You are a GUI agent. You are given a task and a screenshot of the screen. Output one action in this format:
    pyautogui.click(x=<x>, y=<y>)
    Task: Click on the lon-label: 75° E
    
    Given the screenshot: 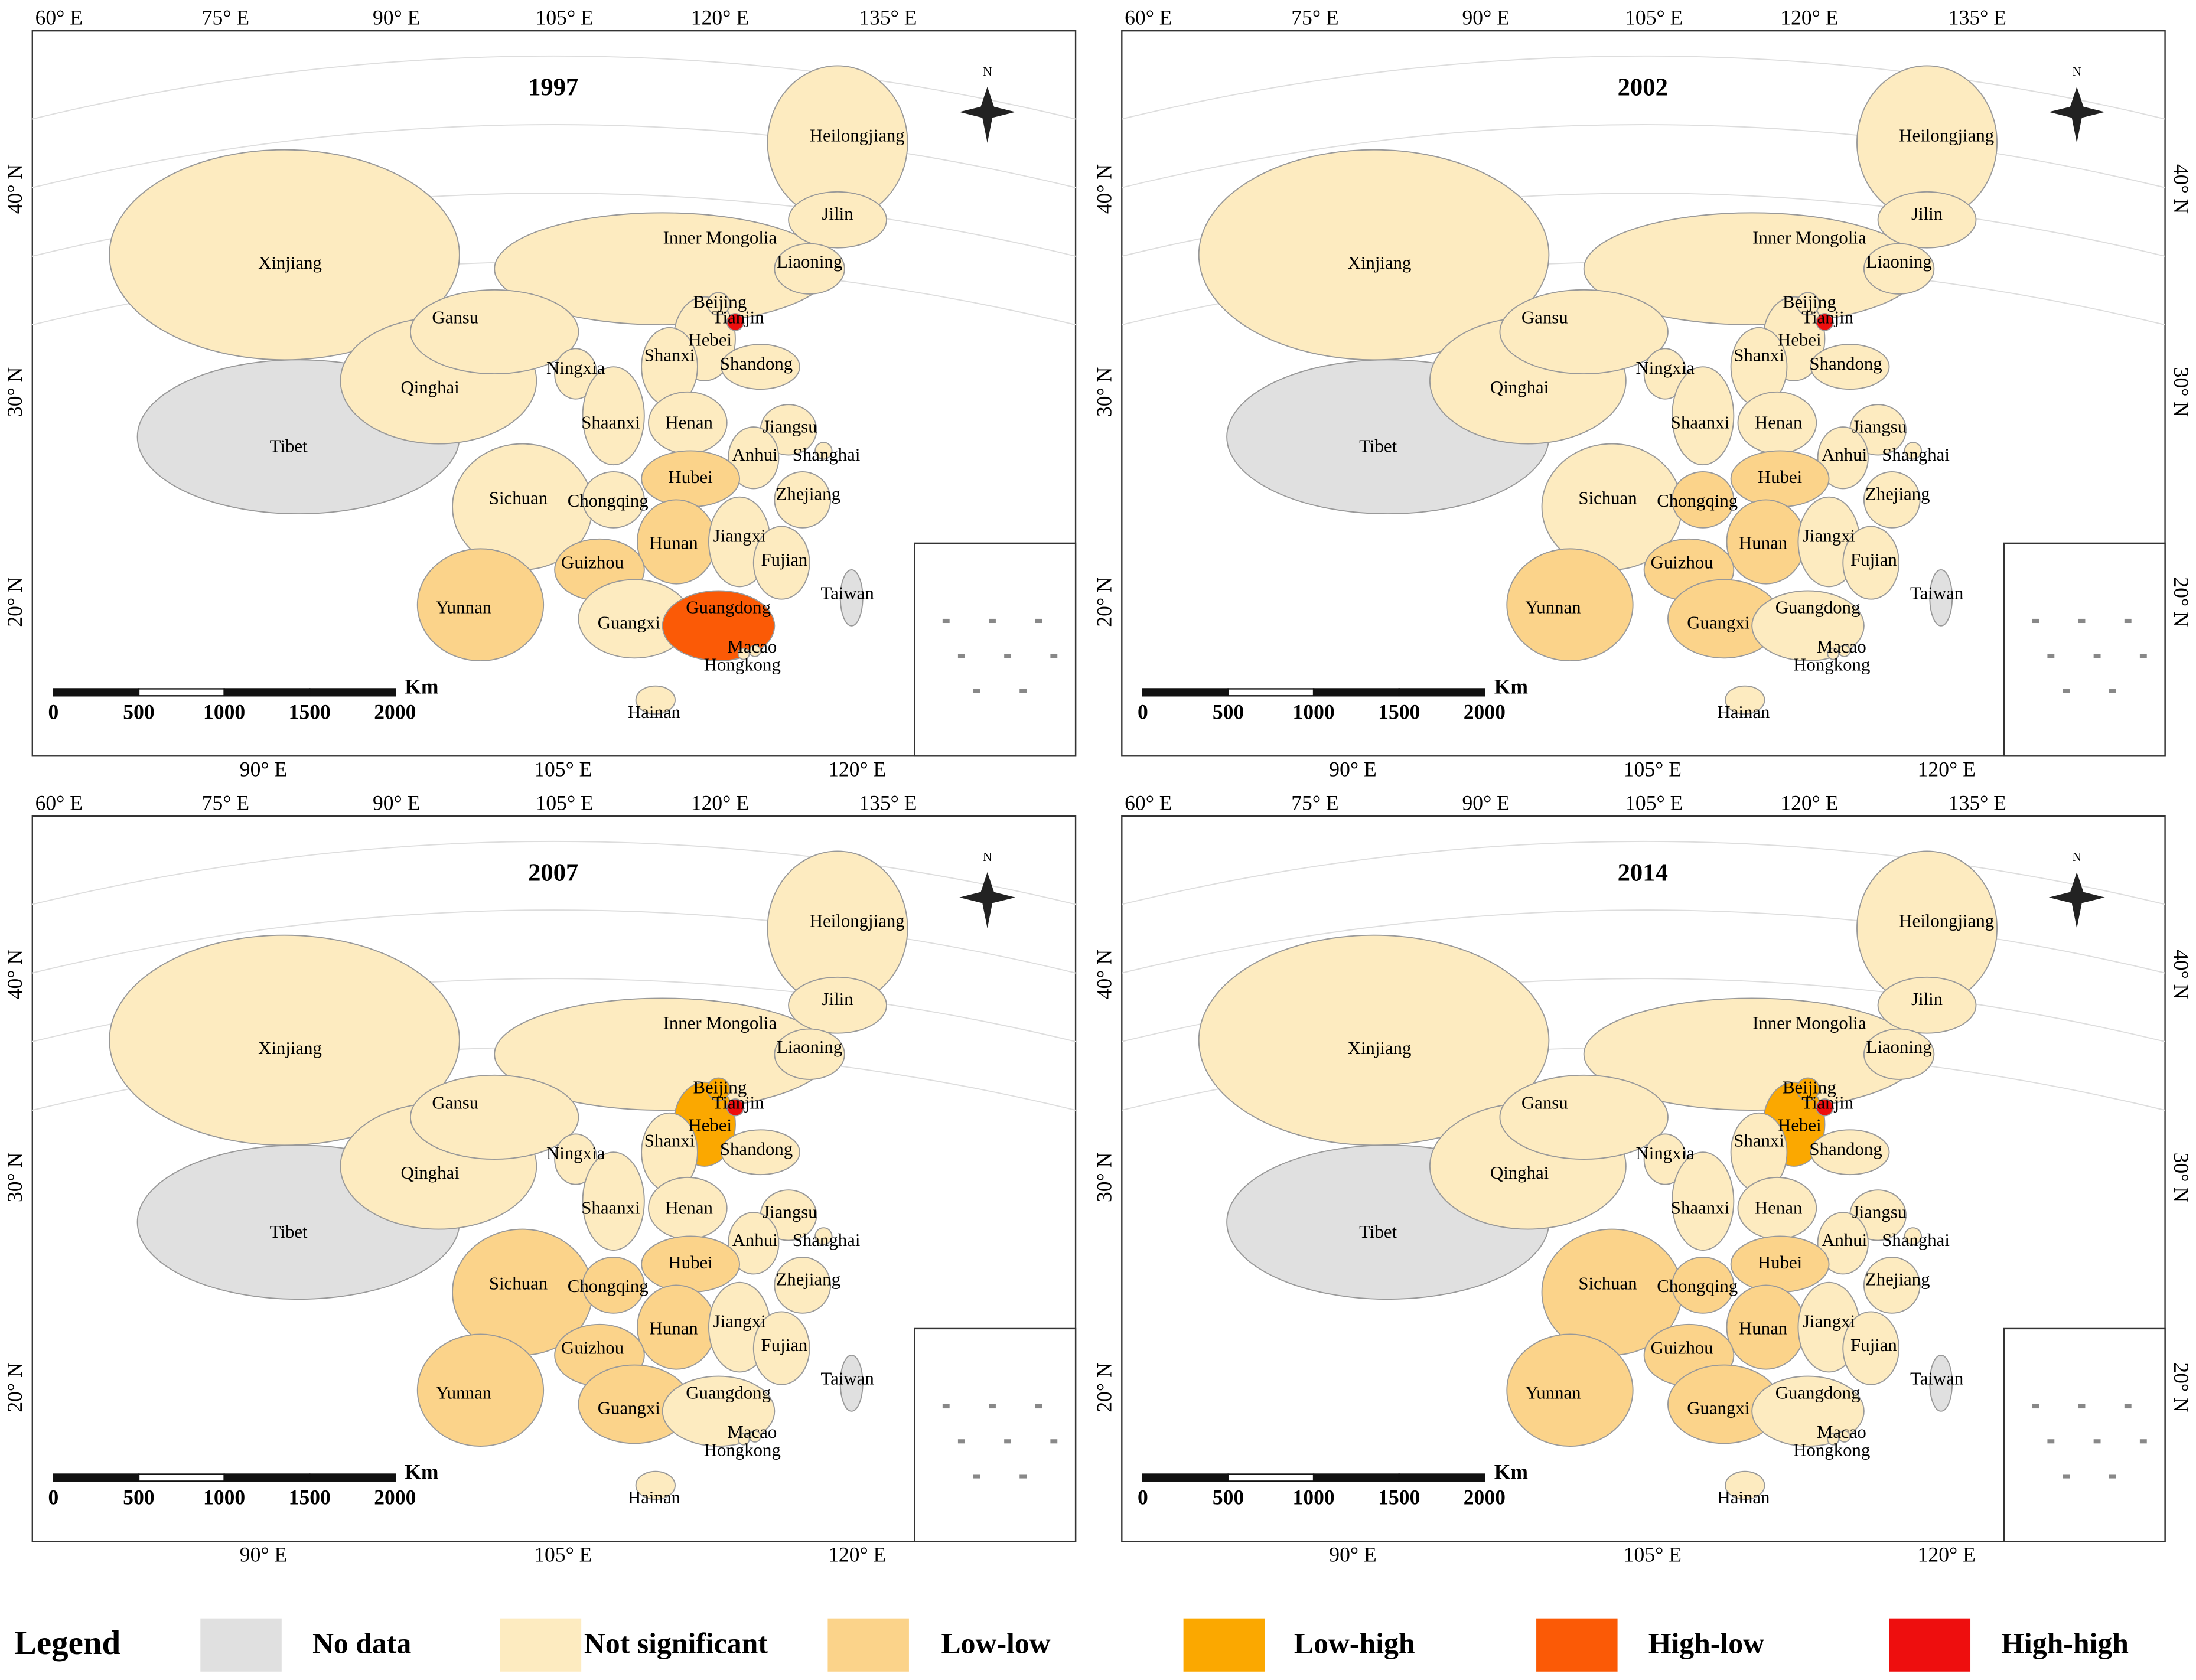 What is the action you would take?
    pyautogui.click(x=225, y=17)
    